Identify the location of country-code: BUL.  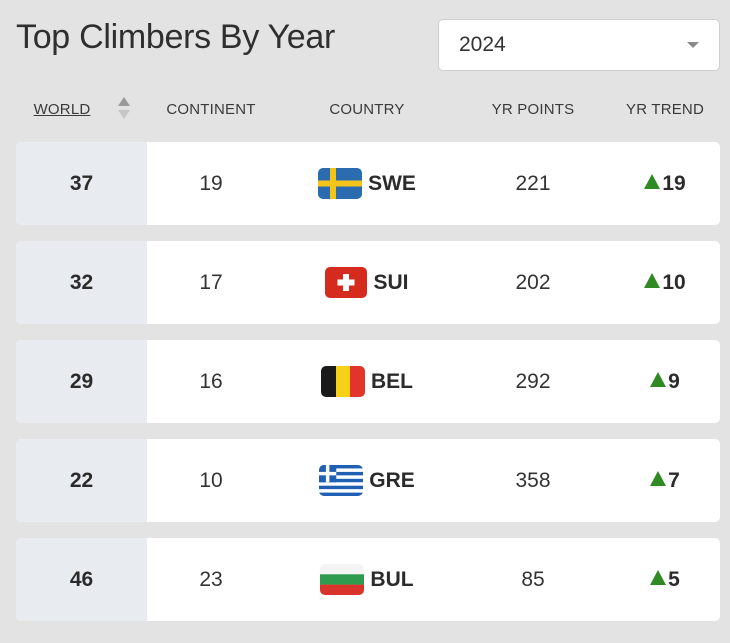
(392, 579).